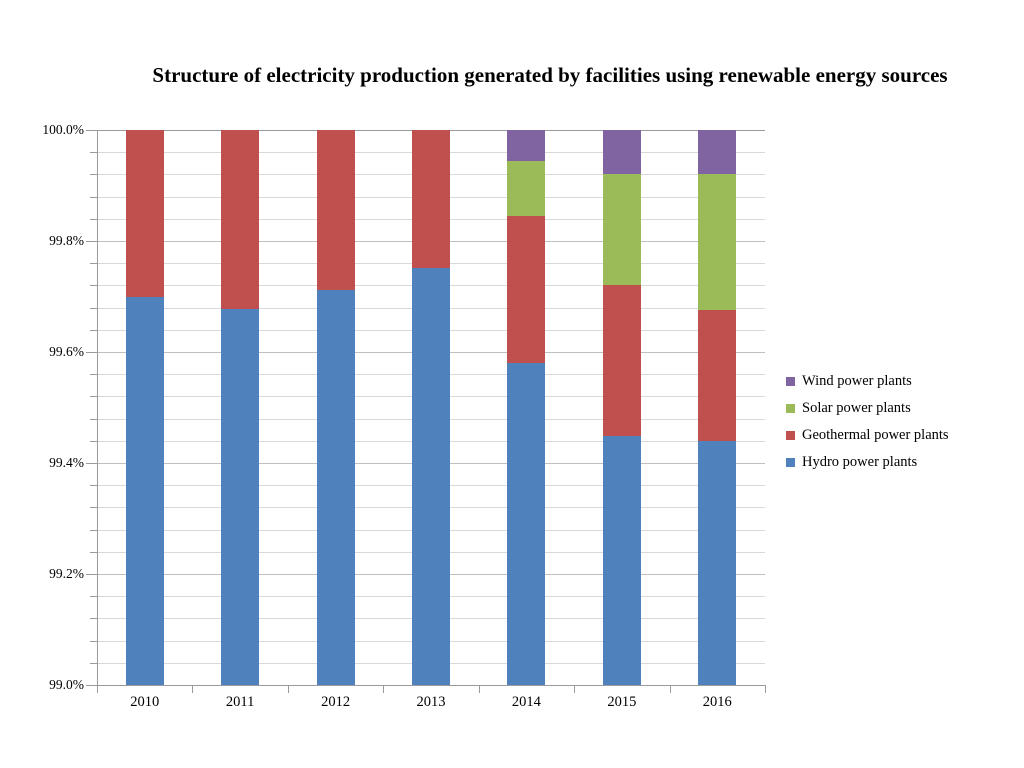 This screenshot has height=768, width=1024. I want to click on bar-segment-geothermal-2010, so click(144, 213).